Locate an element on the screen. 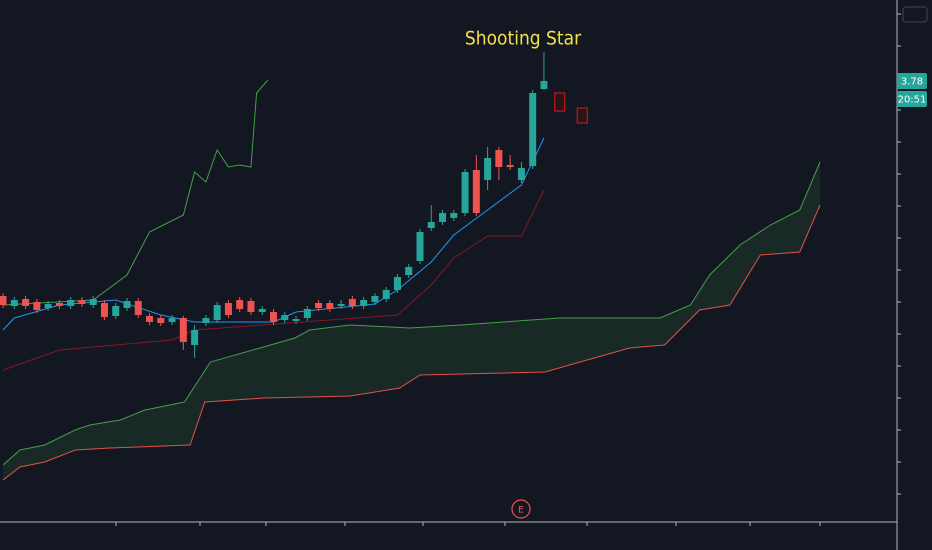 The width and height of the screenshot is (932, 550). countdown-label: 20:51 is located at coordinates (912, 100).